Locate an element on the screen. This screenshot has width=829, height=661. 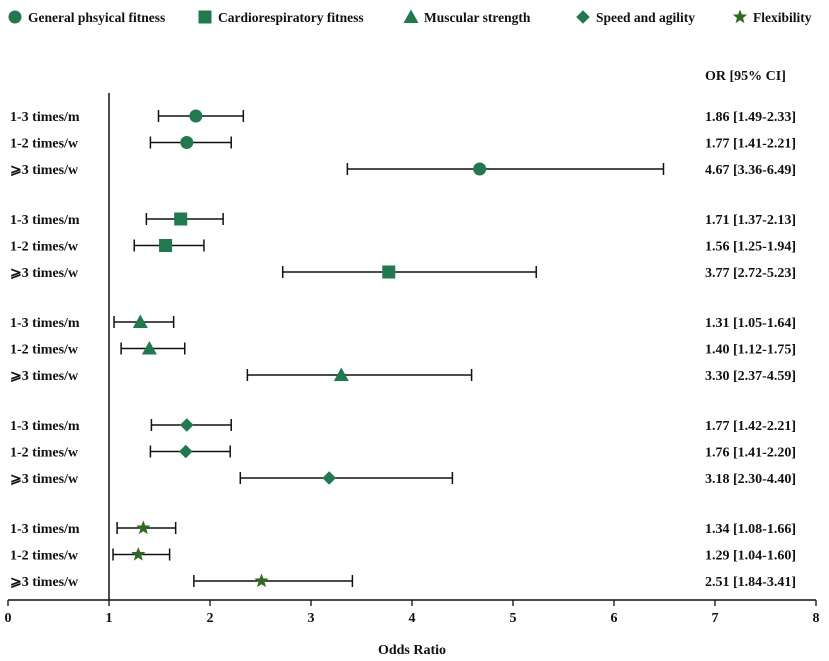
x-axis-title: Odds Ratio is located at coordinates (412, 650).